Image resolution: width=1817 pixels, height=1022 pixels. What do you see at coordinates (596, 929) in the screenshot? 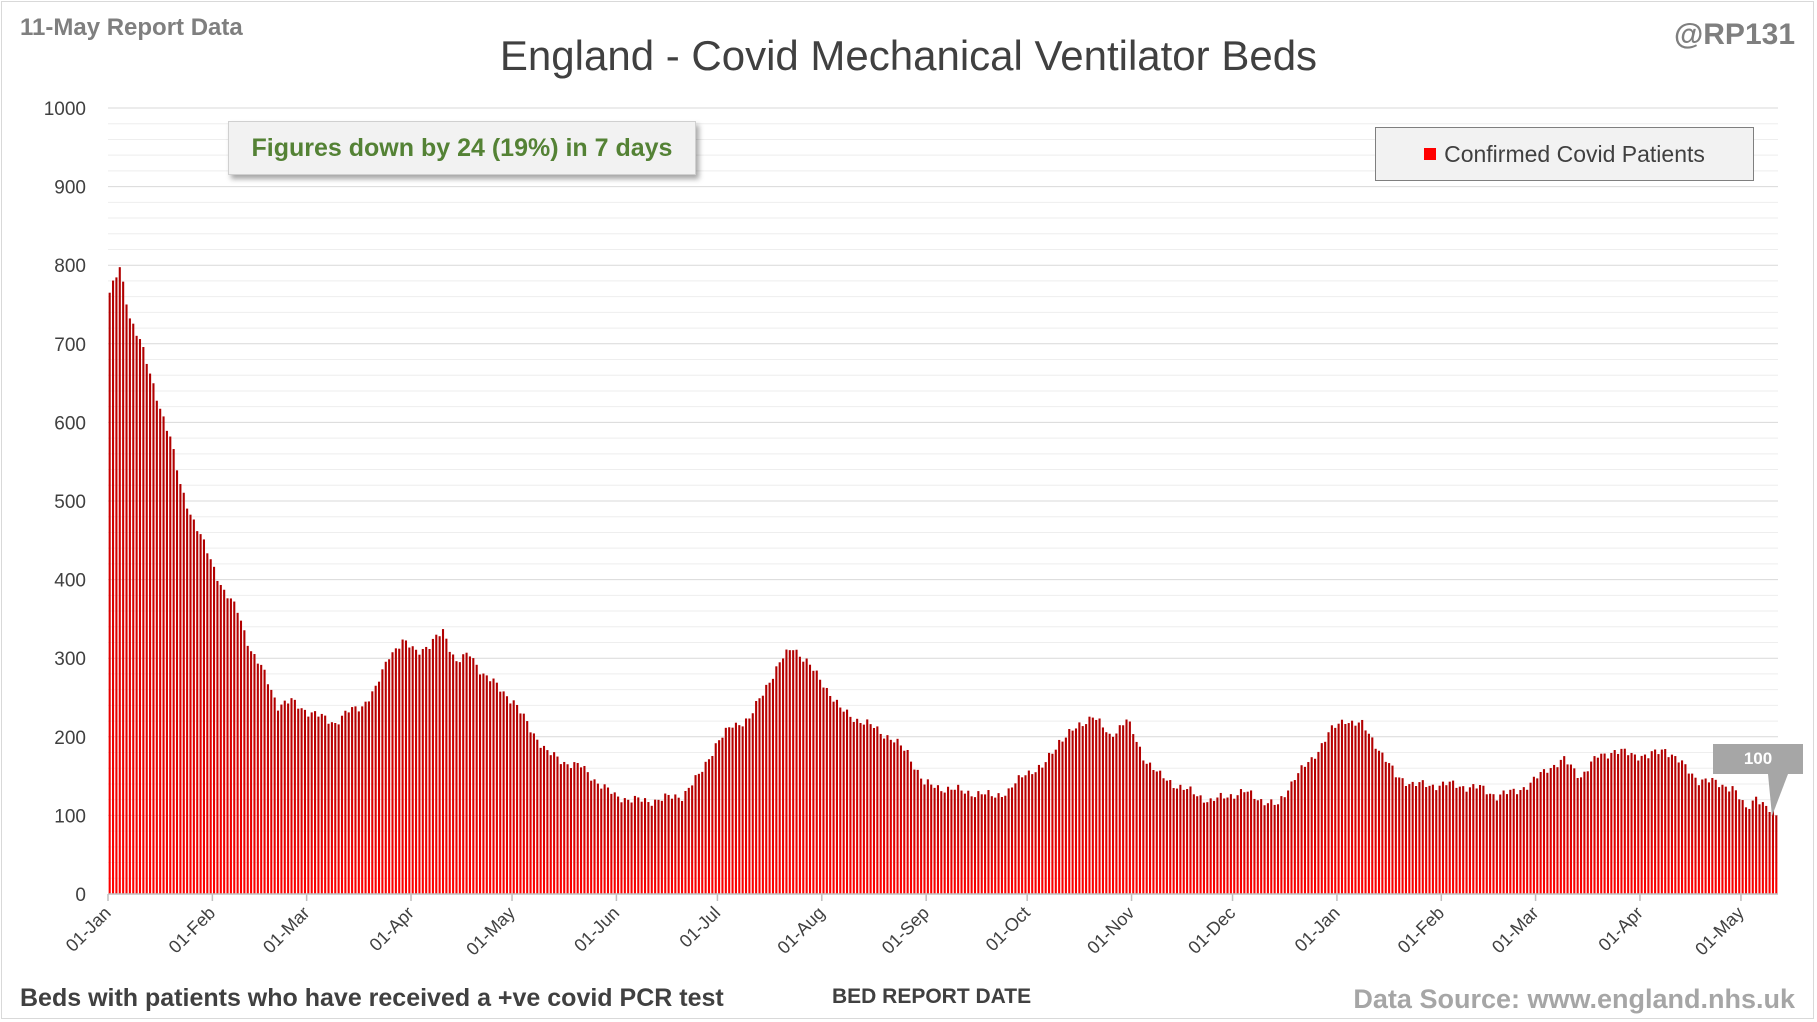
I see `x-tick-label: 01-Jun` at bounding box center [596, 929].